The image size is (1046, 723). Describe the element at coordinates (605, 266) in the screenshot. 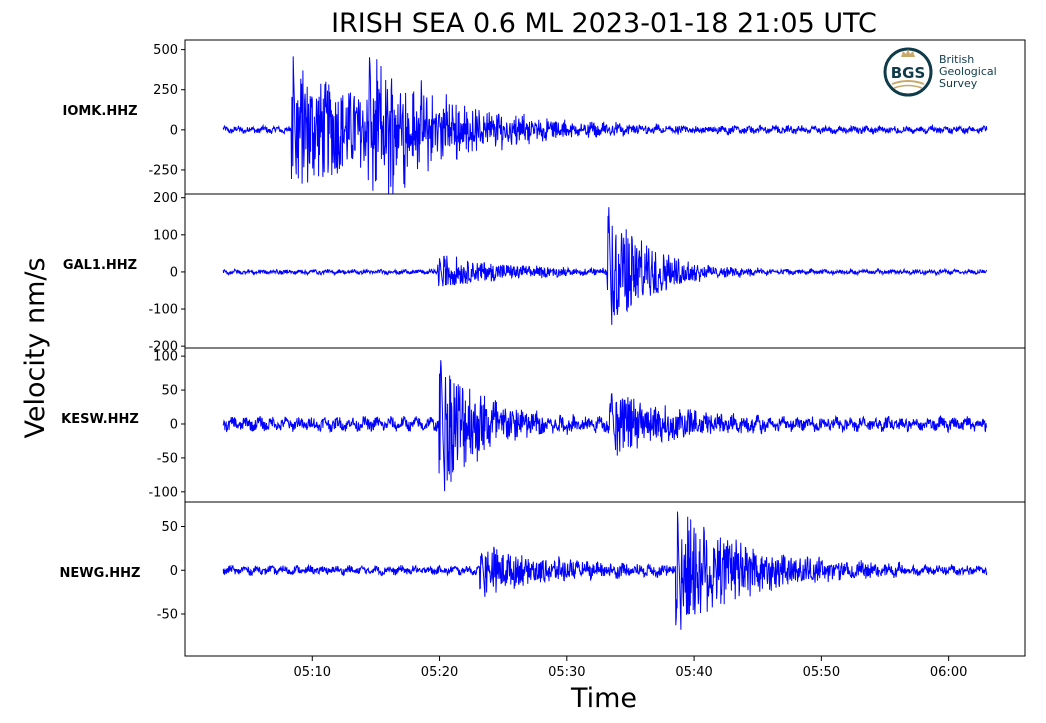

I see `trace-line-gal1-hhz` at that location.